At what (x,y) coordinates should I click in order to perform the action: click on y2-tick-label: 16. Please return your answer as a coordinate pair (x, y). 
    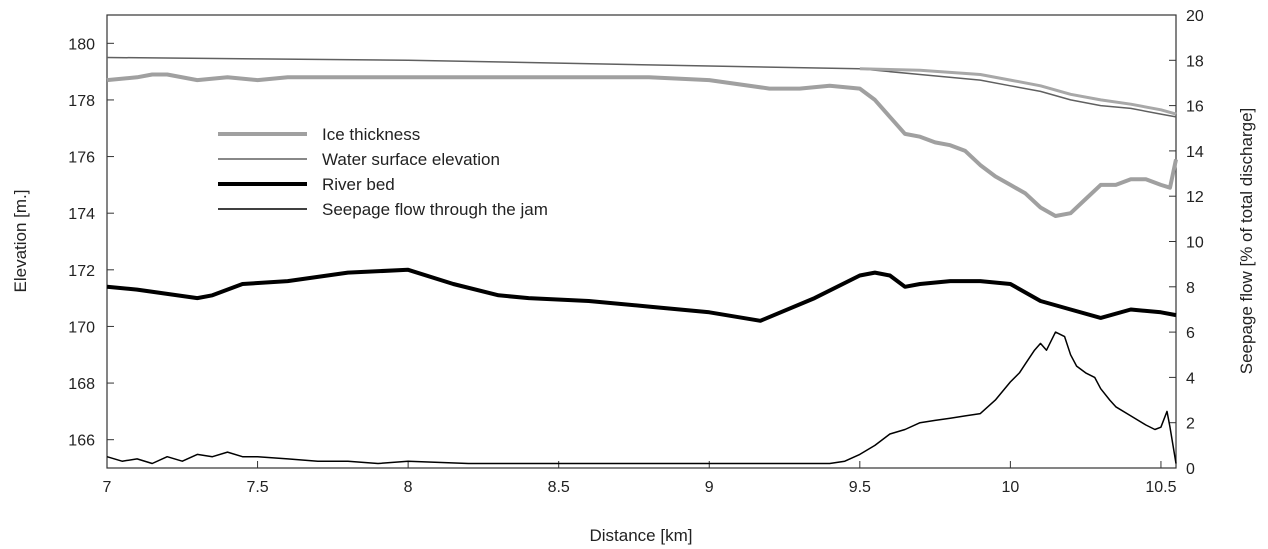
    Looking at the image, I should click on (1195, 107).